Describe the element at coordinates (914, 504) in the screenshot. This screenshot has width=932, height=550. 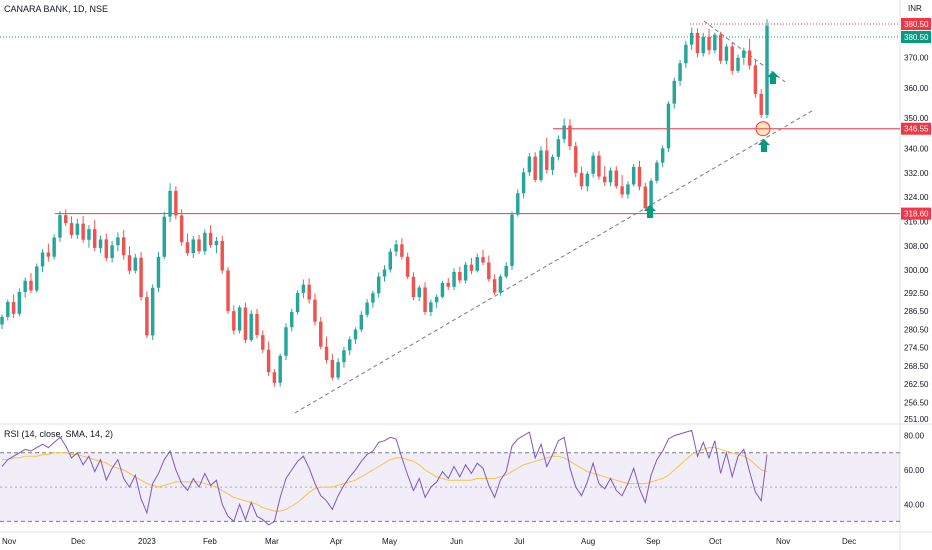
I see `rsi-tick-label: 40.00` at that location.